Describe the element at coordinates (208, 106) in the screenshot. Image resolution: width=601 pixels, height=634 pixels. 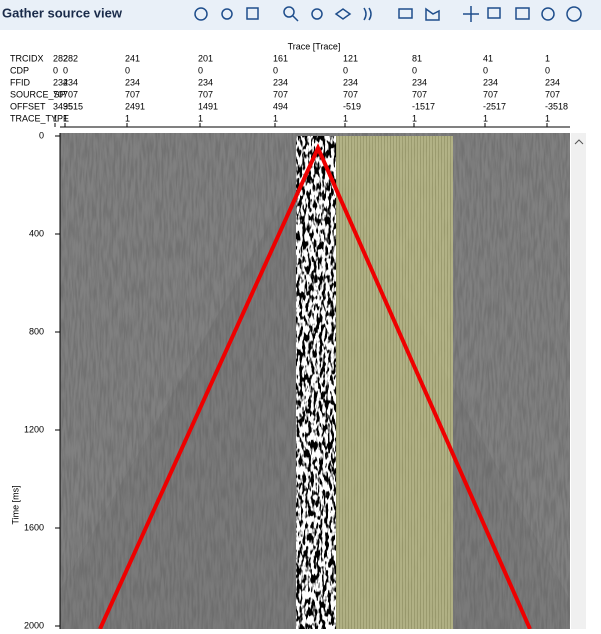
I see `header-value: 1491` at that location.